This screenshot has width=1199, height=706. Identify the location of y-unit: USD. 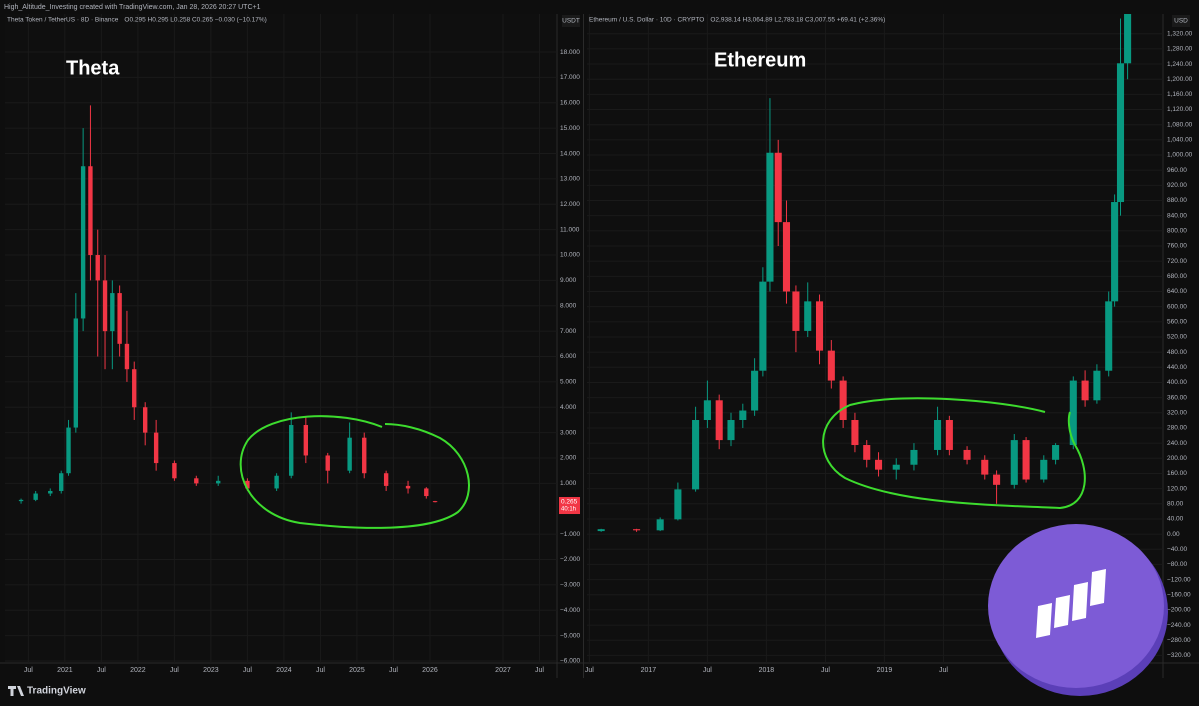
(1181, 21).